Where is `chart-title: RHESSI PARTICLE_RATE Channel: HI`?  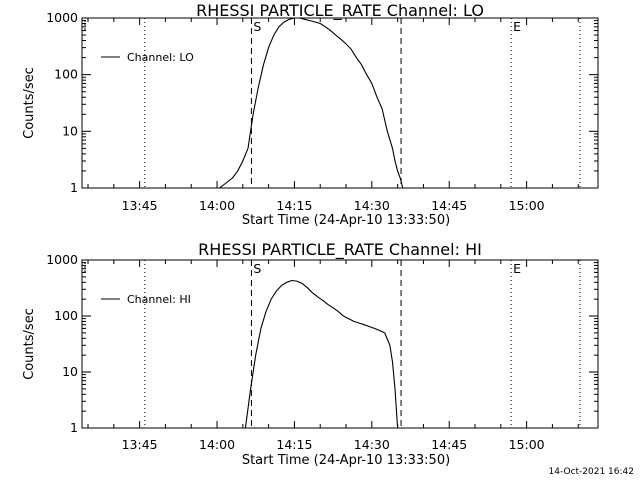 chart-title: RHESSI PARTICLE_RATE Channel: HI is located at coordinates (340, 250).